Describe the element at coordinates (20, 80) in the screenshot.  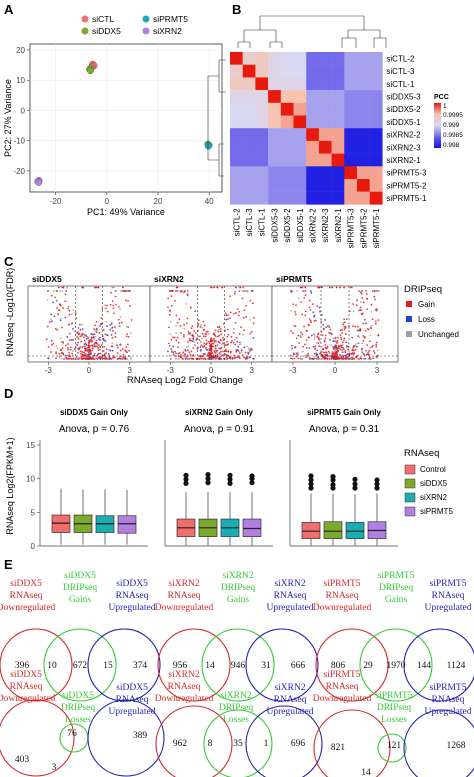
I see `pca-y-tick-label: 10` at that location.